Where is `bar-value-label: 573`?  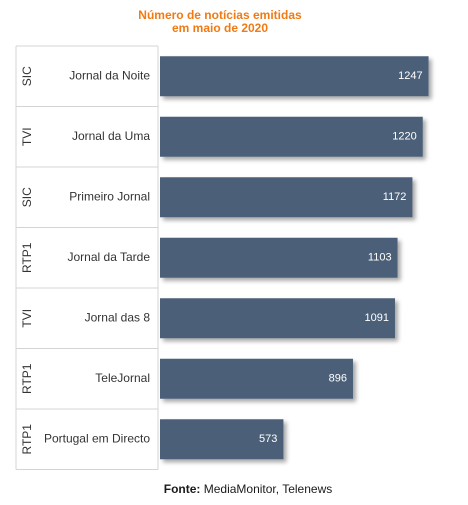 bar-value-label: 573 is located at coordinates (268, 439).